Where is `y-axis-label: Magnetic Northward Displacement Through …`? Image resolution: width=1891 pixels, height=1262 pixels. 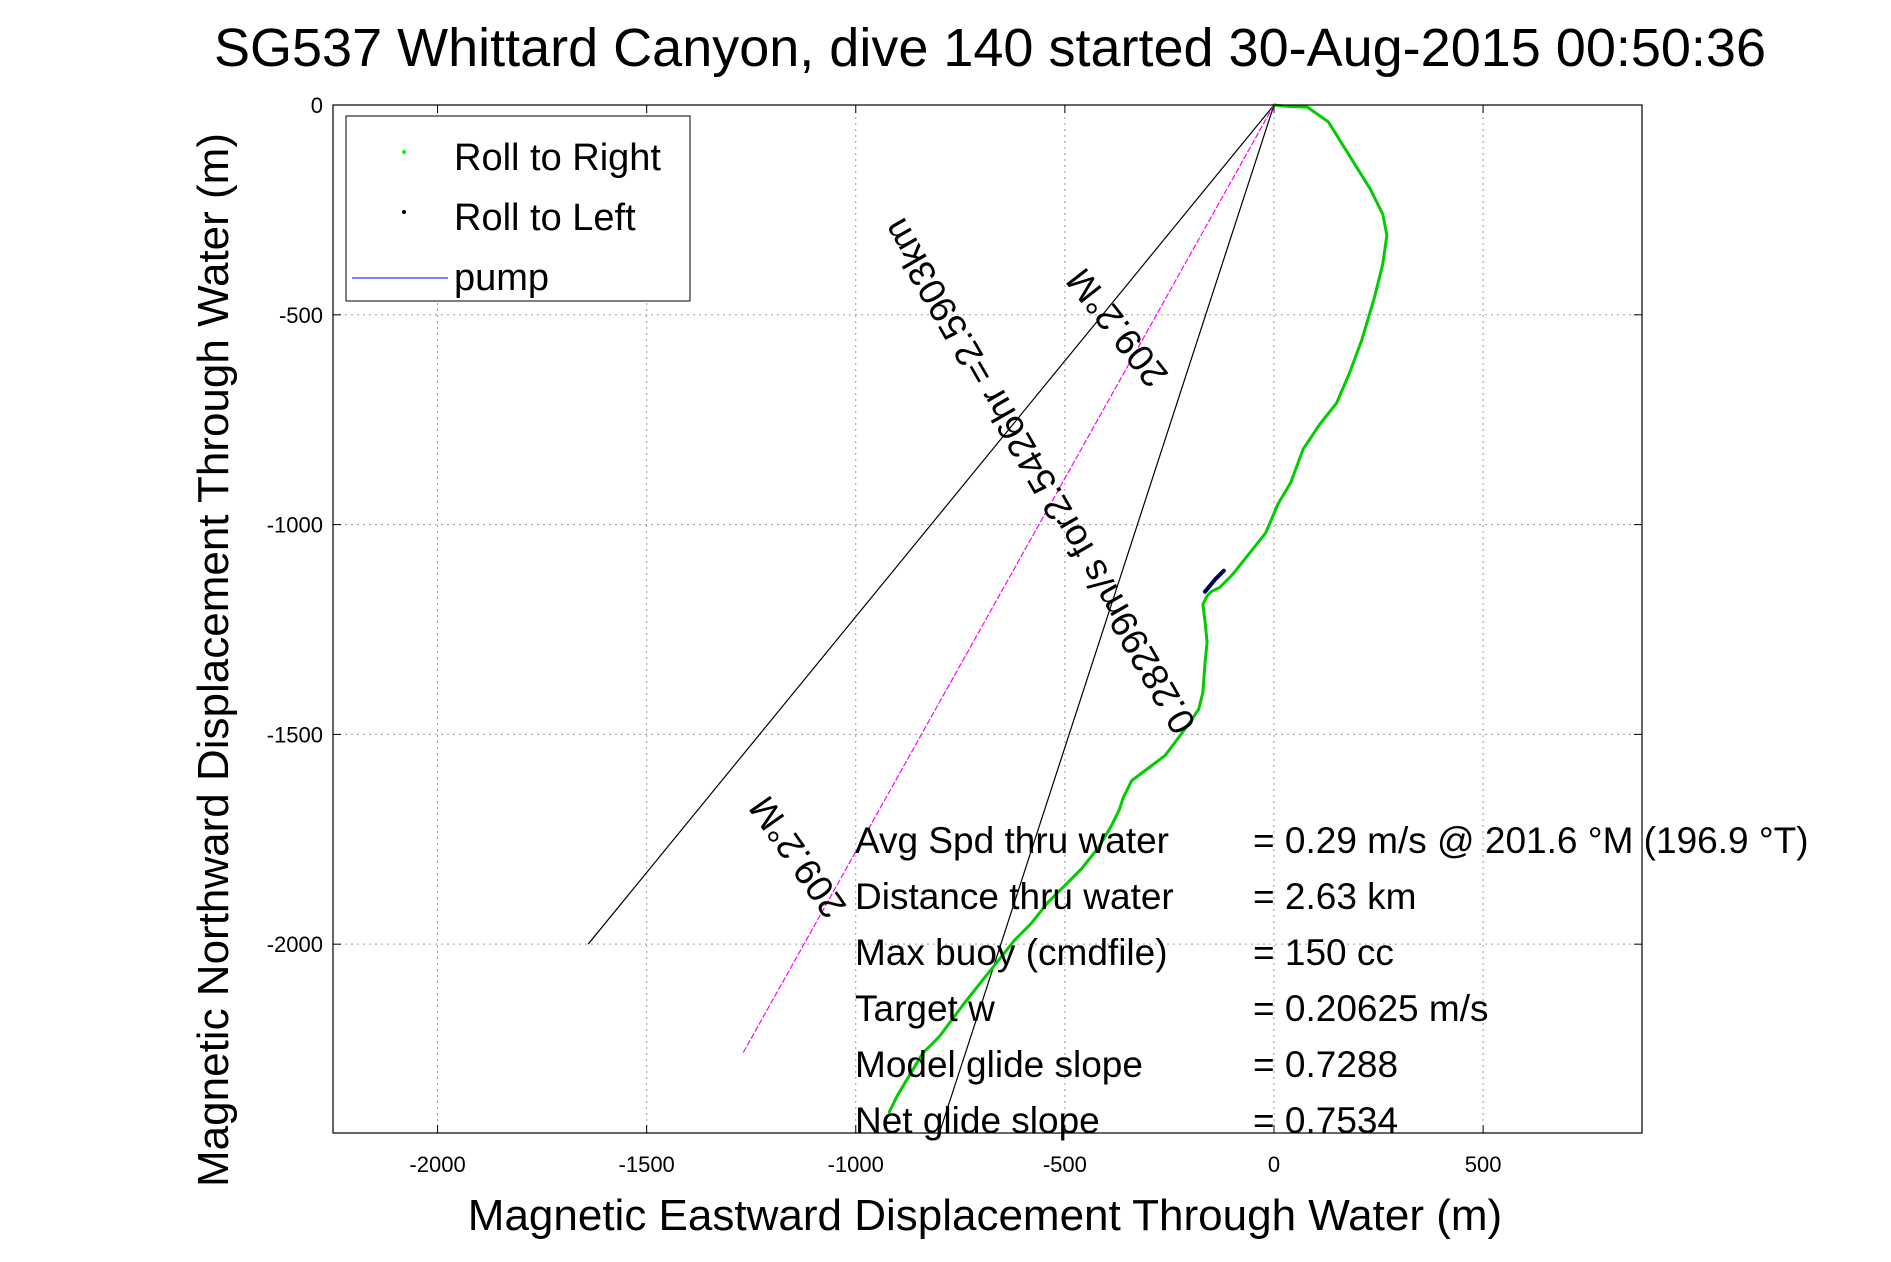
y-axis-label: Magnetic Northward Displacement Through … is located at coordinates (213, 660).